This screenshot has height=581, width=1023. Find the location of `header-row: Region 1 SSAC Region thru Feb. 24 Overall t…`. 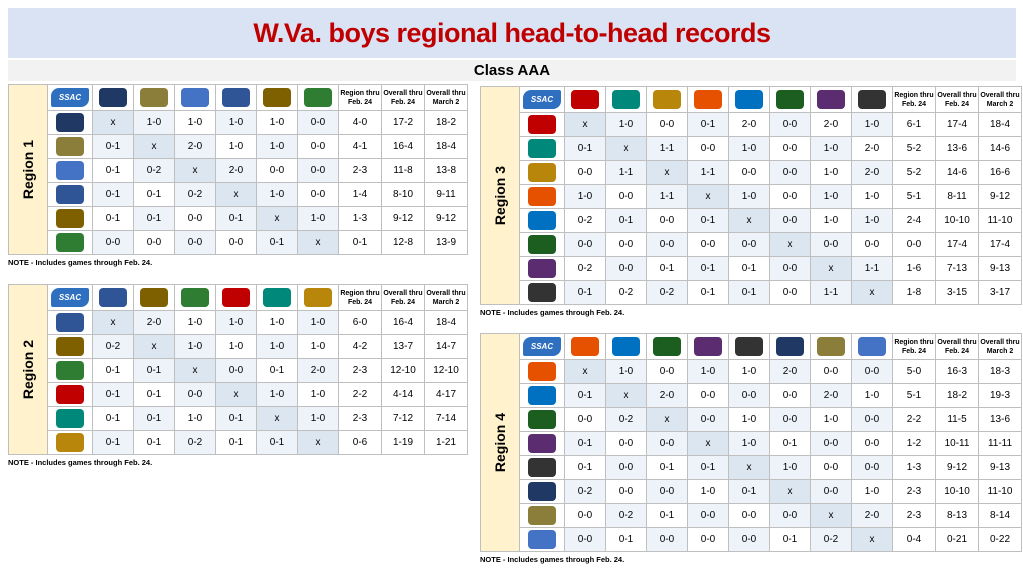

header-row: Region 1 SSAC Region thru Feb. 24 Overall t… is located at coordinates (238, 169).